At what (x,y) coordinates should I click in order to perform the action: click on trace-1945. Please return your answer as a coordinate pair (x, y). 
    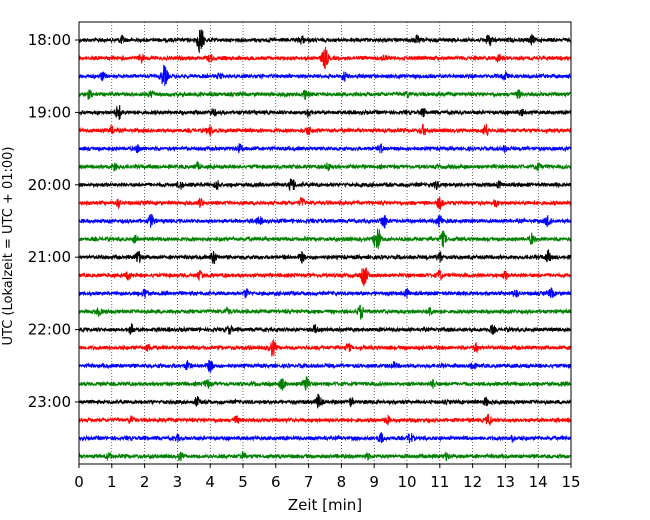
    Looking at the image, I should click on (325, 166).